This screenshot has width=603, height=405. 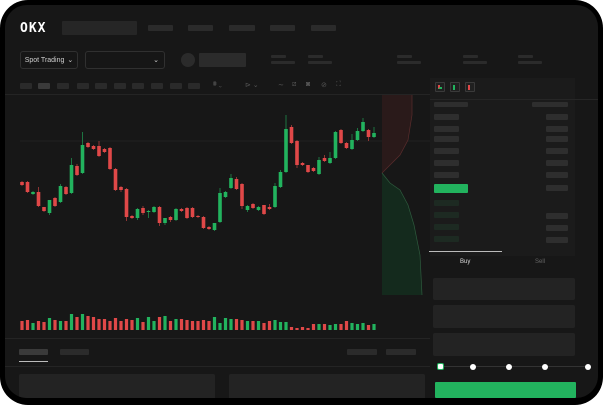 What do you see at coordinates (308, 84) in the screenshot?
I see `camera-icon: ◙` at bounding box center [308, 84].